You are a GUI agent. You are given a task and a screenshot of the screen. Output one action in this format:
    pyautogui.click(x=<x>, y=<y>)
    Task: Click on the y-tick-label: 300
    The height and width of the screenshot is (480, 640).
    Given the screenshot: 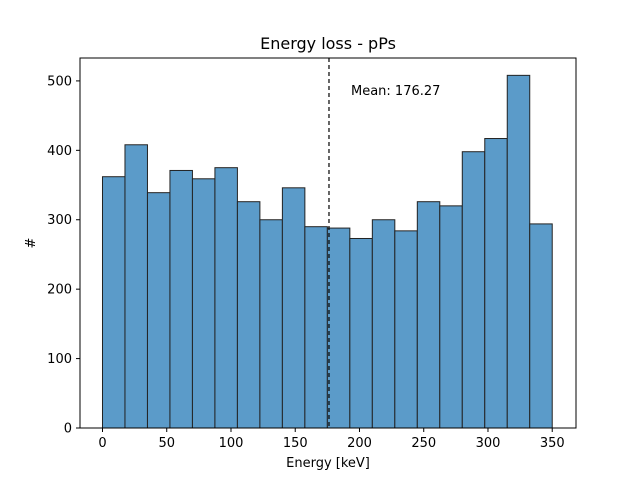 What is the action you would take?
    pyautogui.click(x=59, y=220)
    